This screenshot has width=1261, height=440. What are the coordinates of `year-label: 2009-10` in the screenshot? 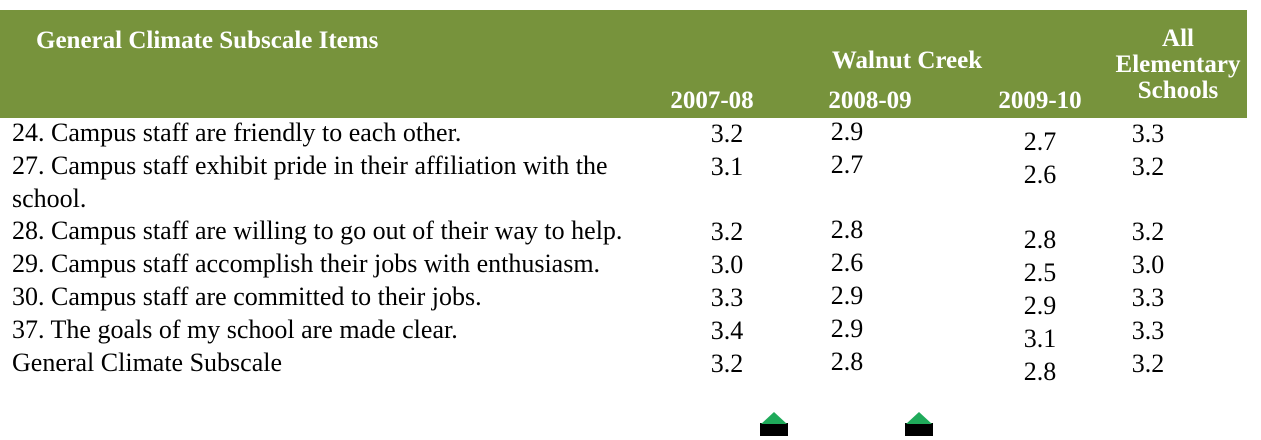 It's located at (1040, 100).